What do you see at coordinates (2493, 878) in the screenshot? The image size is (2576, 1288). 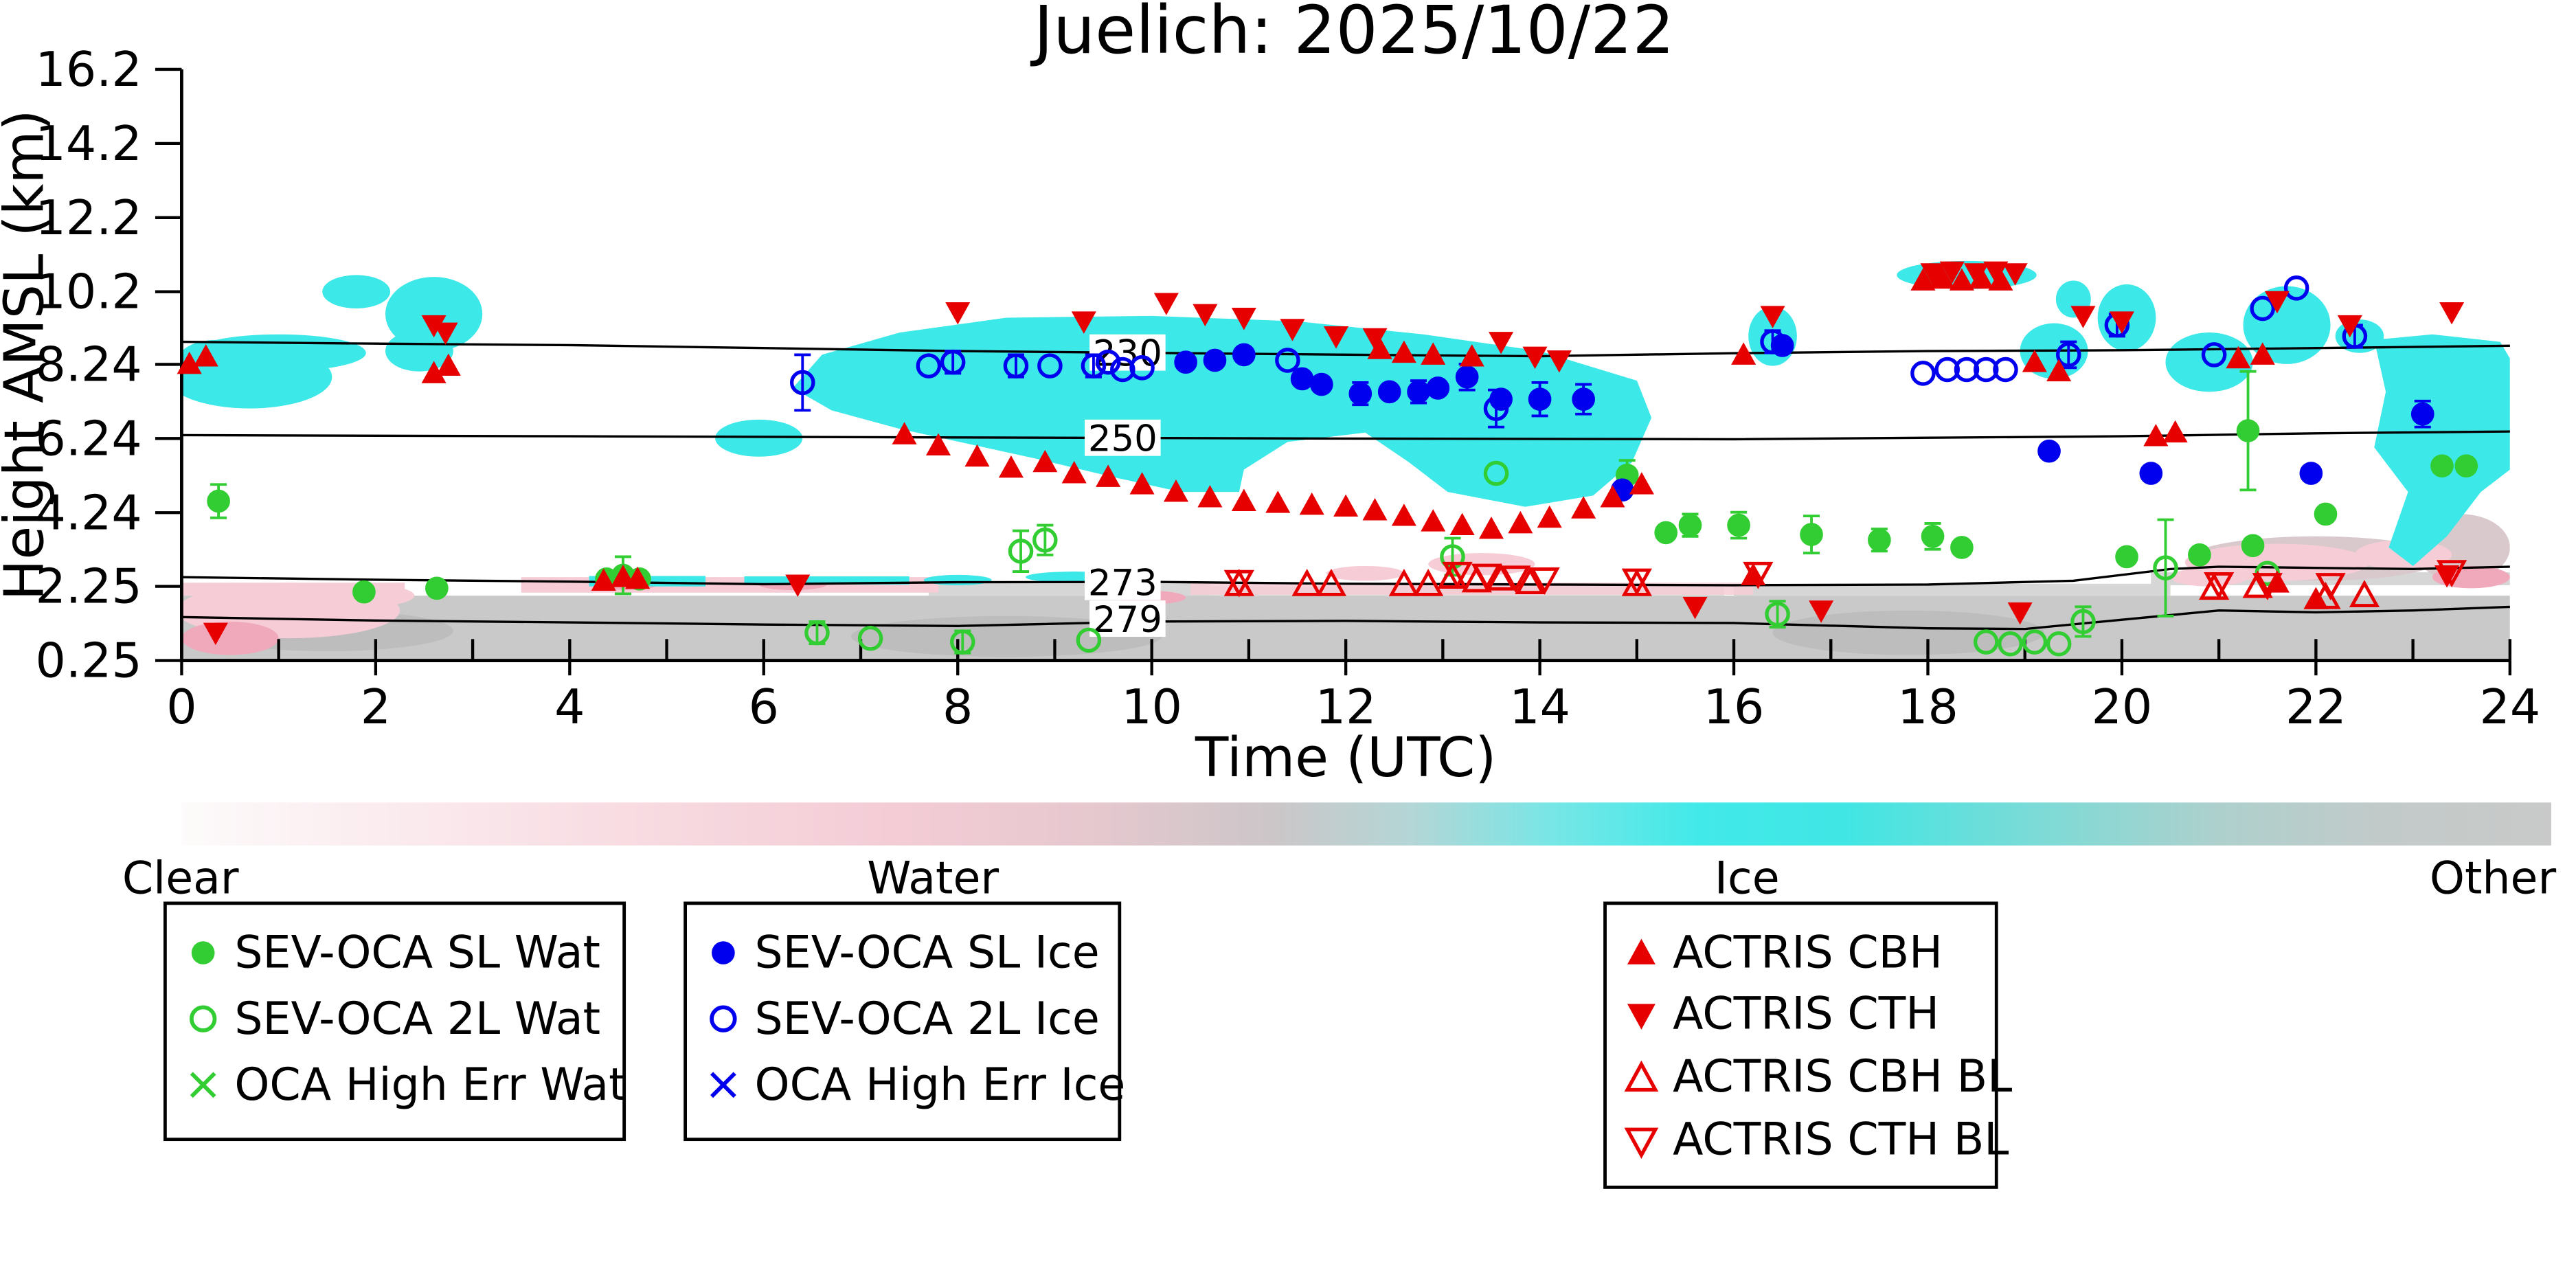 I see `colorbar-label-other: Other` at bounding box center [2493, 878].